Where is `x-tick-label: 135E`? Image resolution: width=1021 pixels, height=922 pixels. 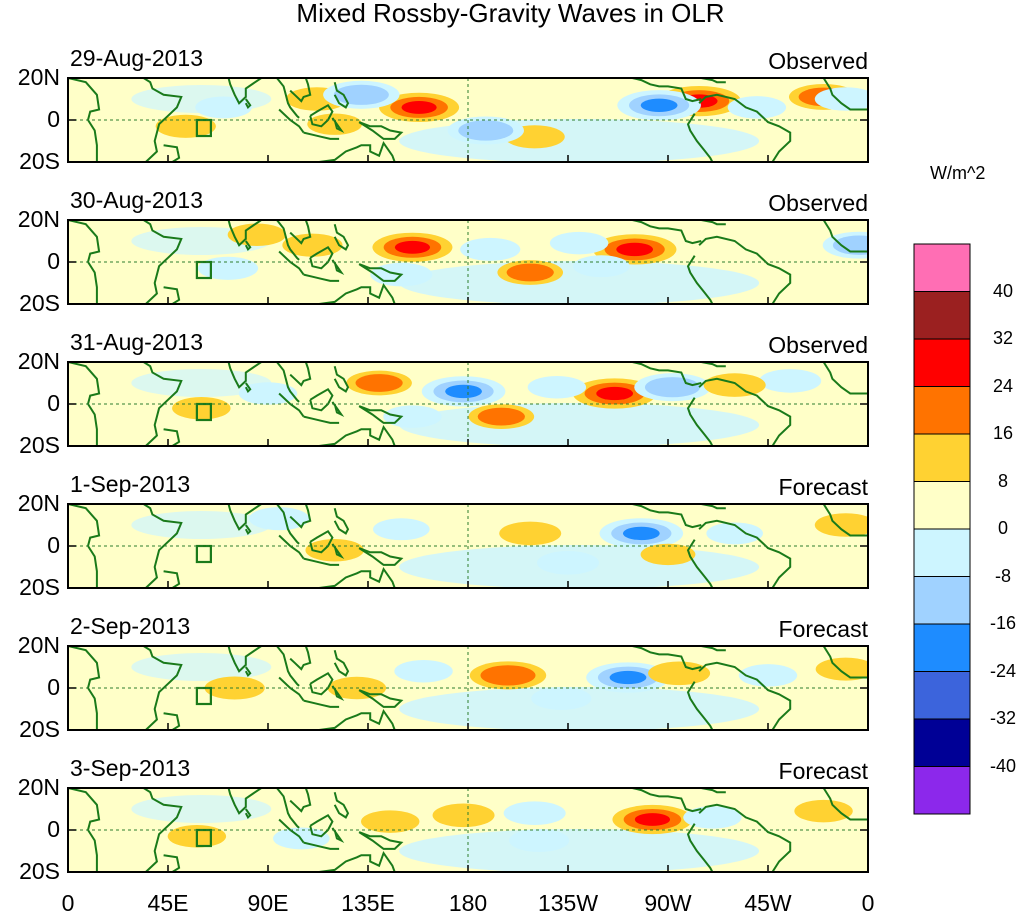 x-tick-label: 135E is located at coordinates (368, 903).